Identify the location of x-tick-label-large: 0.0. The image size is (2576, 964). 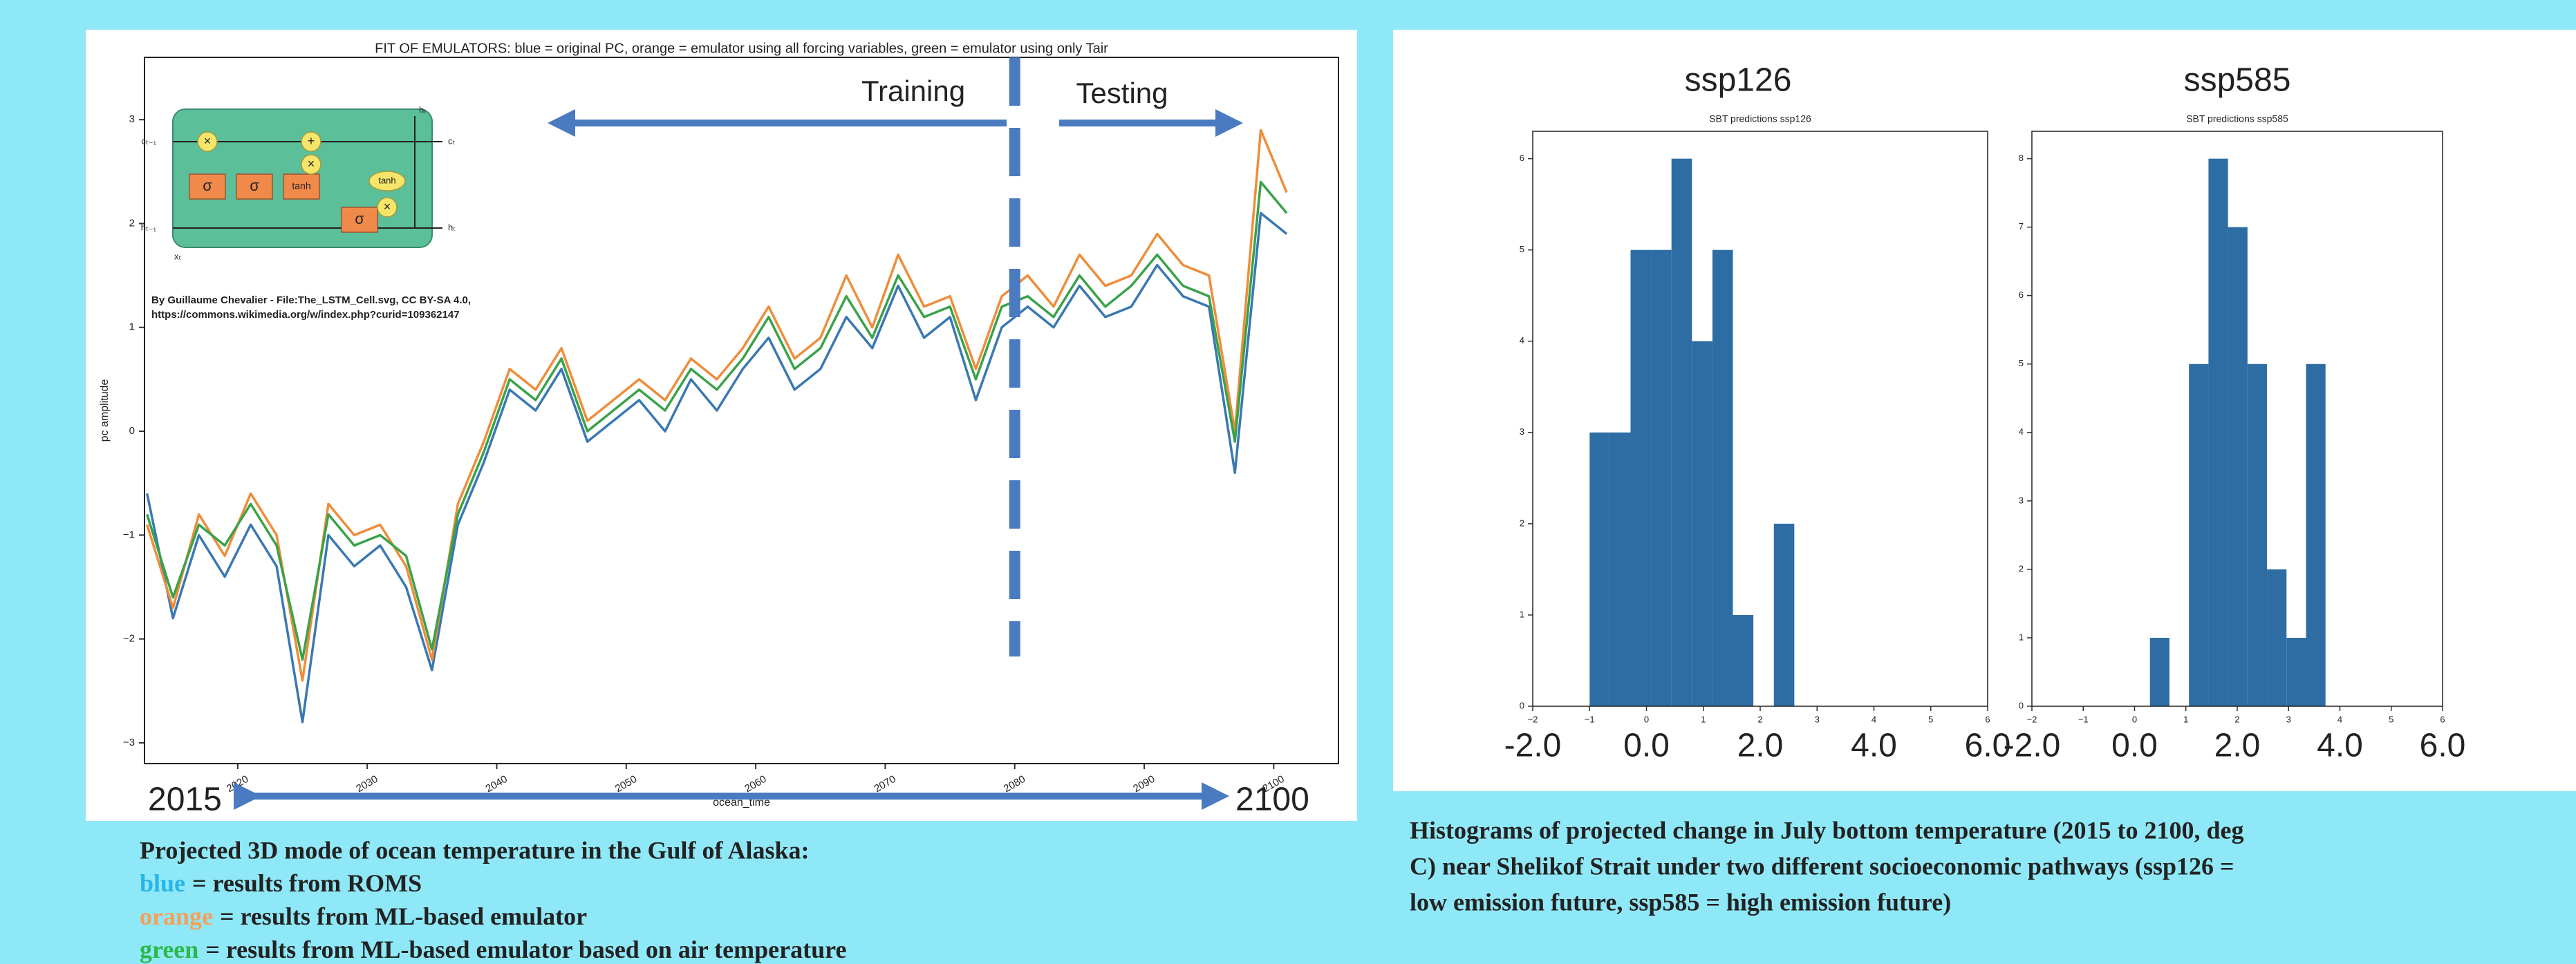
(1646, 746).